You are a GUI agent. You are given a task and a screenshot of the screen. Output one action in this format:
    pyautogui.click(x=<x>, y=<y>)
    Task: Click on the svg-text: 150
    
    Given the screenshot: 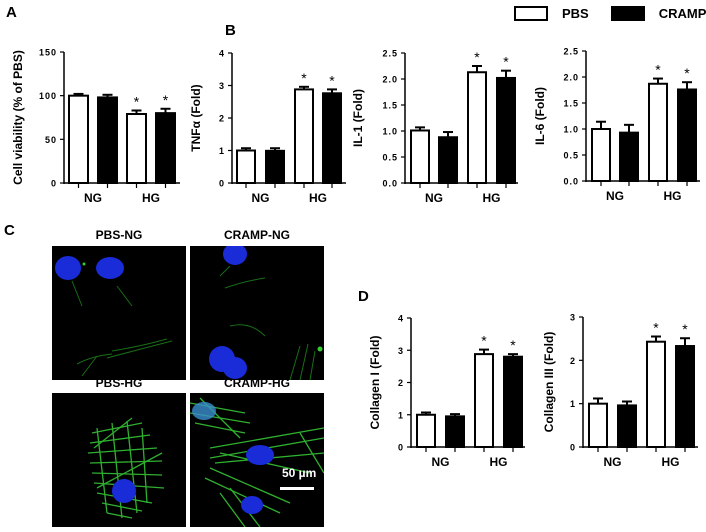 What is the action you would take?
    pyautogui.click(x=48, y=53)
    